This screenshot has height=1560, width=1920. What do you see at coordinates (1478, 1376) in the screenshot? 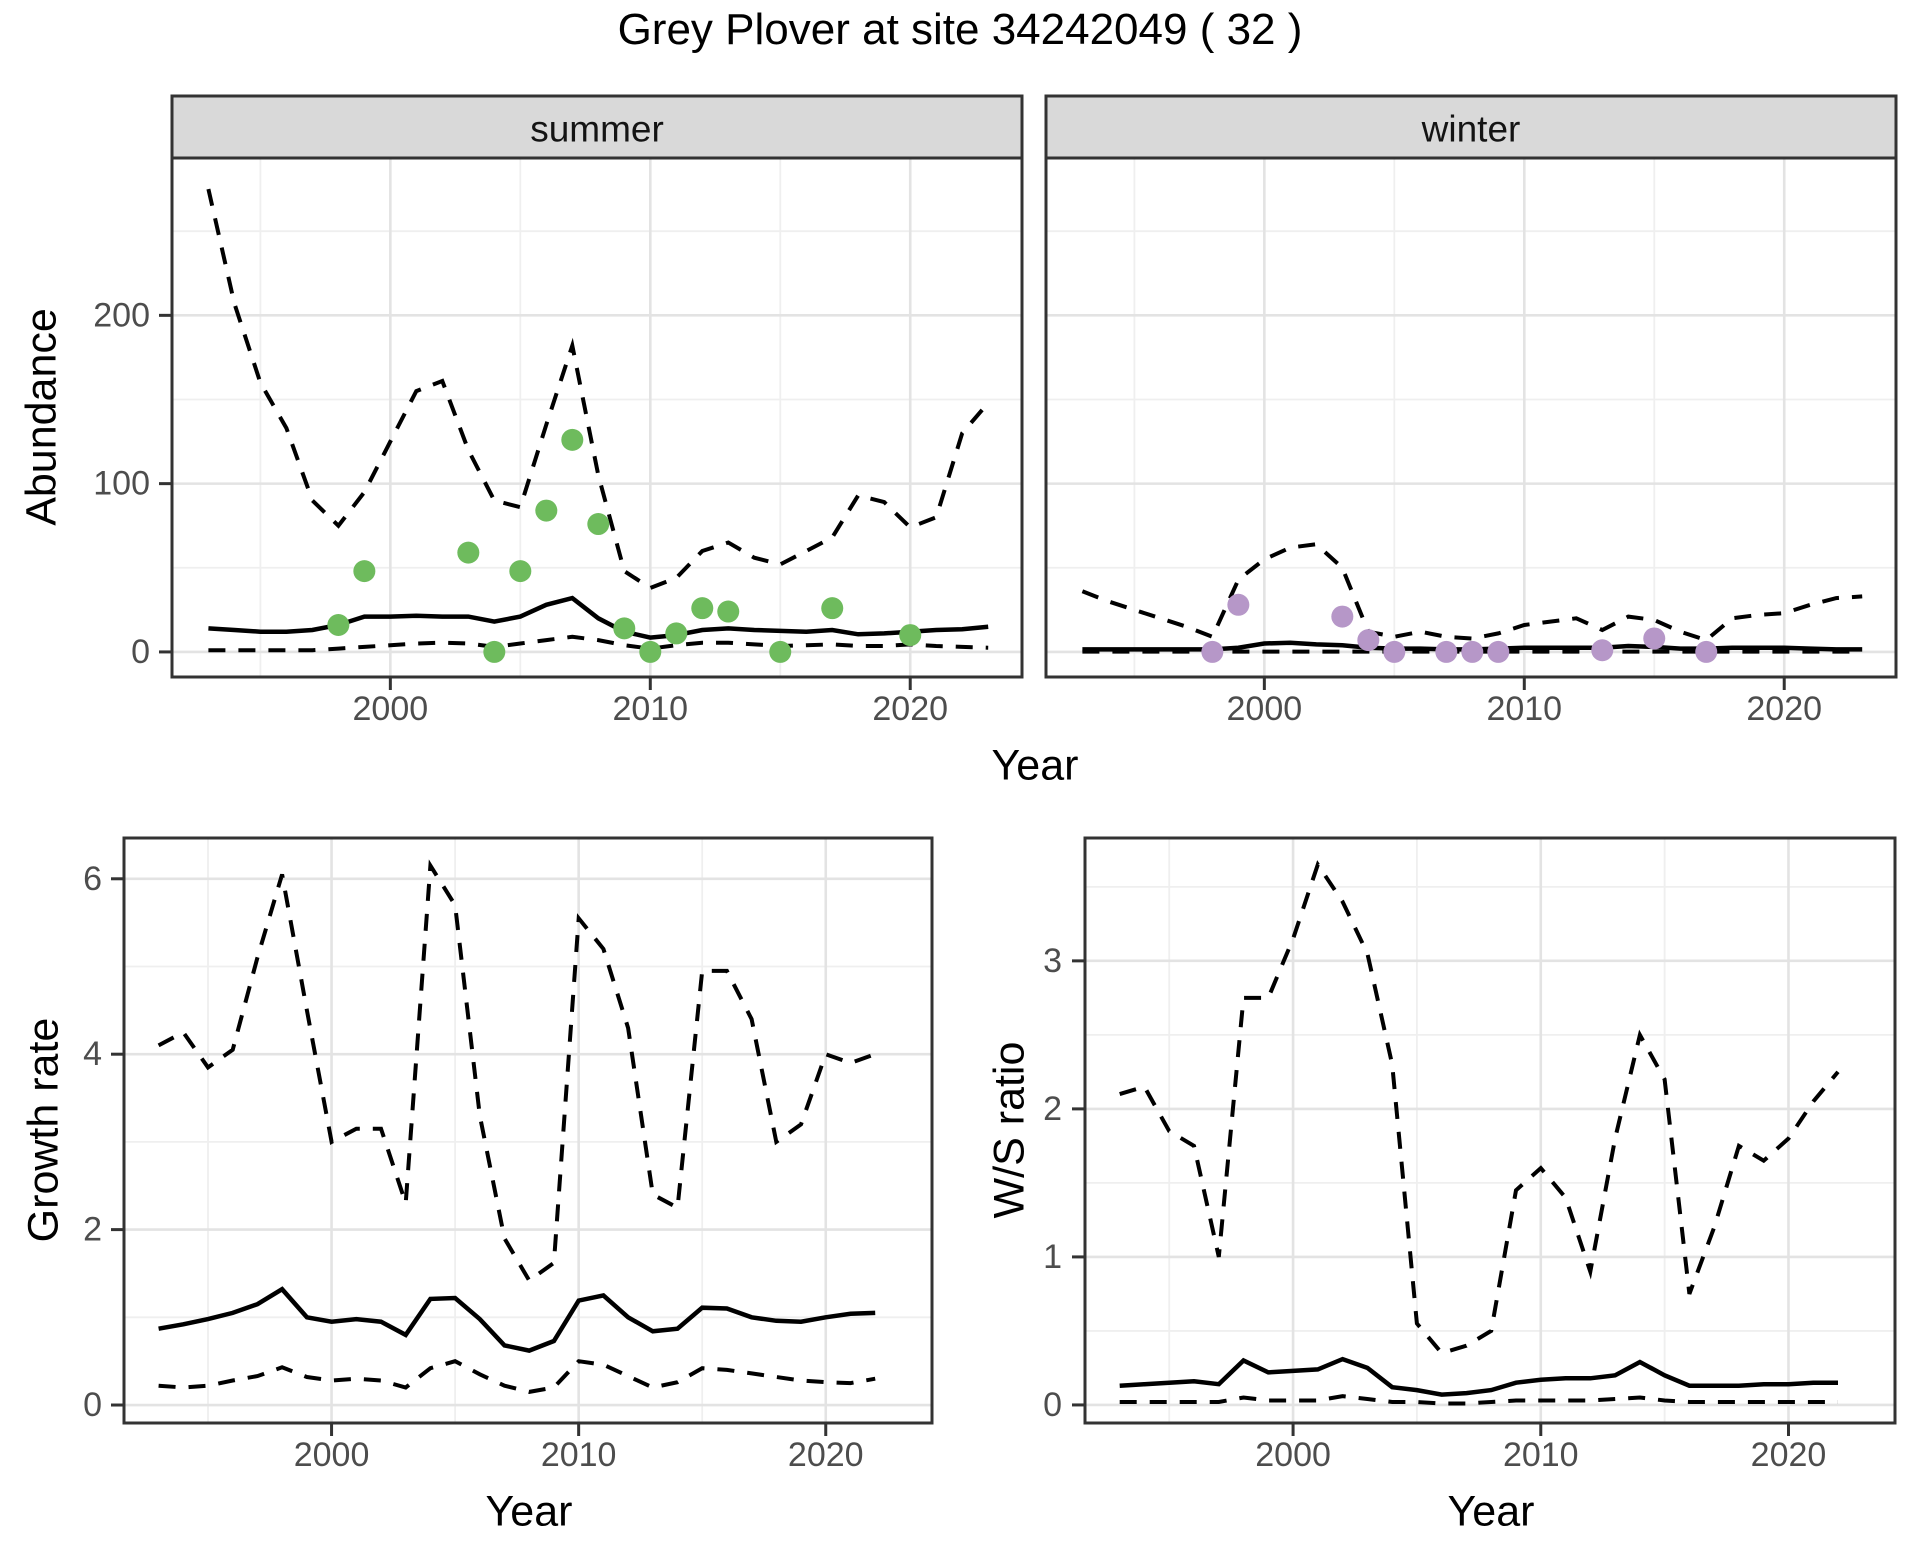
I see `series-median-W/S ratio` at bounding box center [1478, 1376].